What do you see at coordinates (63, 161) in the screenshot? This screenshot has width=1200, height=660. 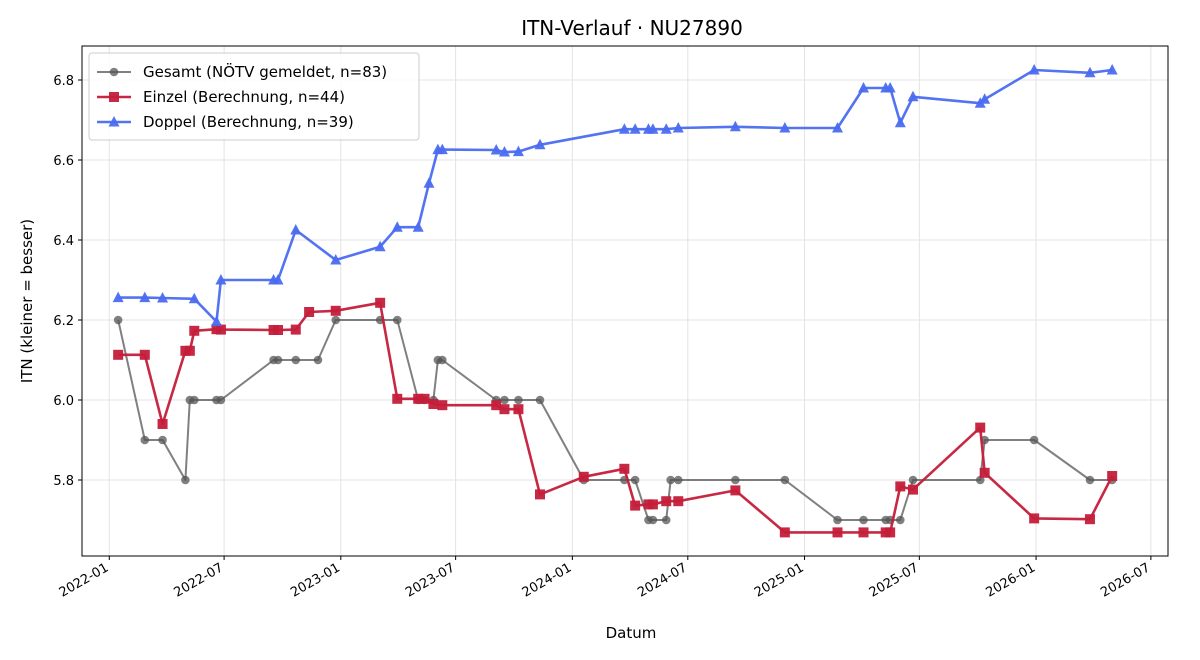 I see `y-tick-label: 6.6` at bounding box center [63, 161].